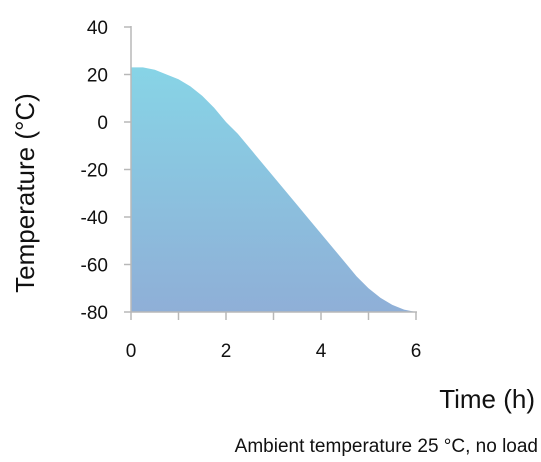 Image resolution: width=541 pixels, height=462 pixels. Describe the element at coordinates (321, 351) in the screenshot. I see `x-tick-label: 4` at that location.